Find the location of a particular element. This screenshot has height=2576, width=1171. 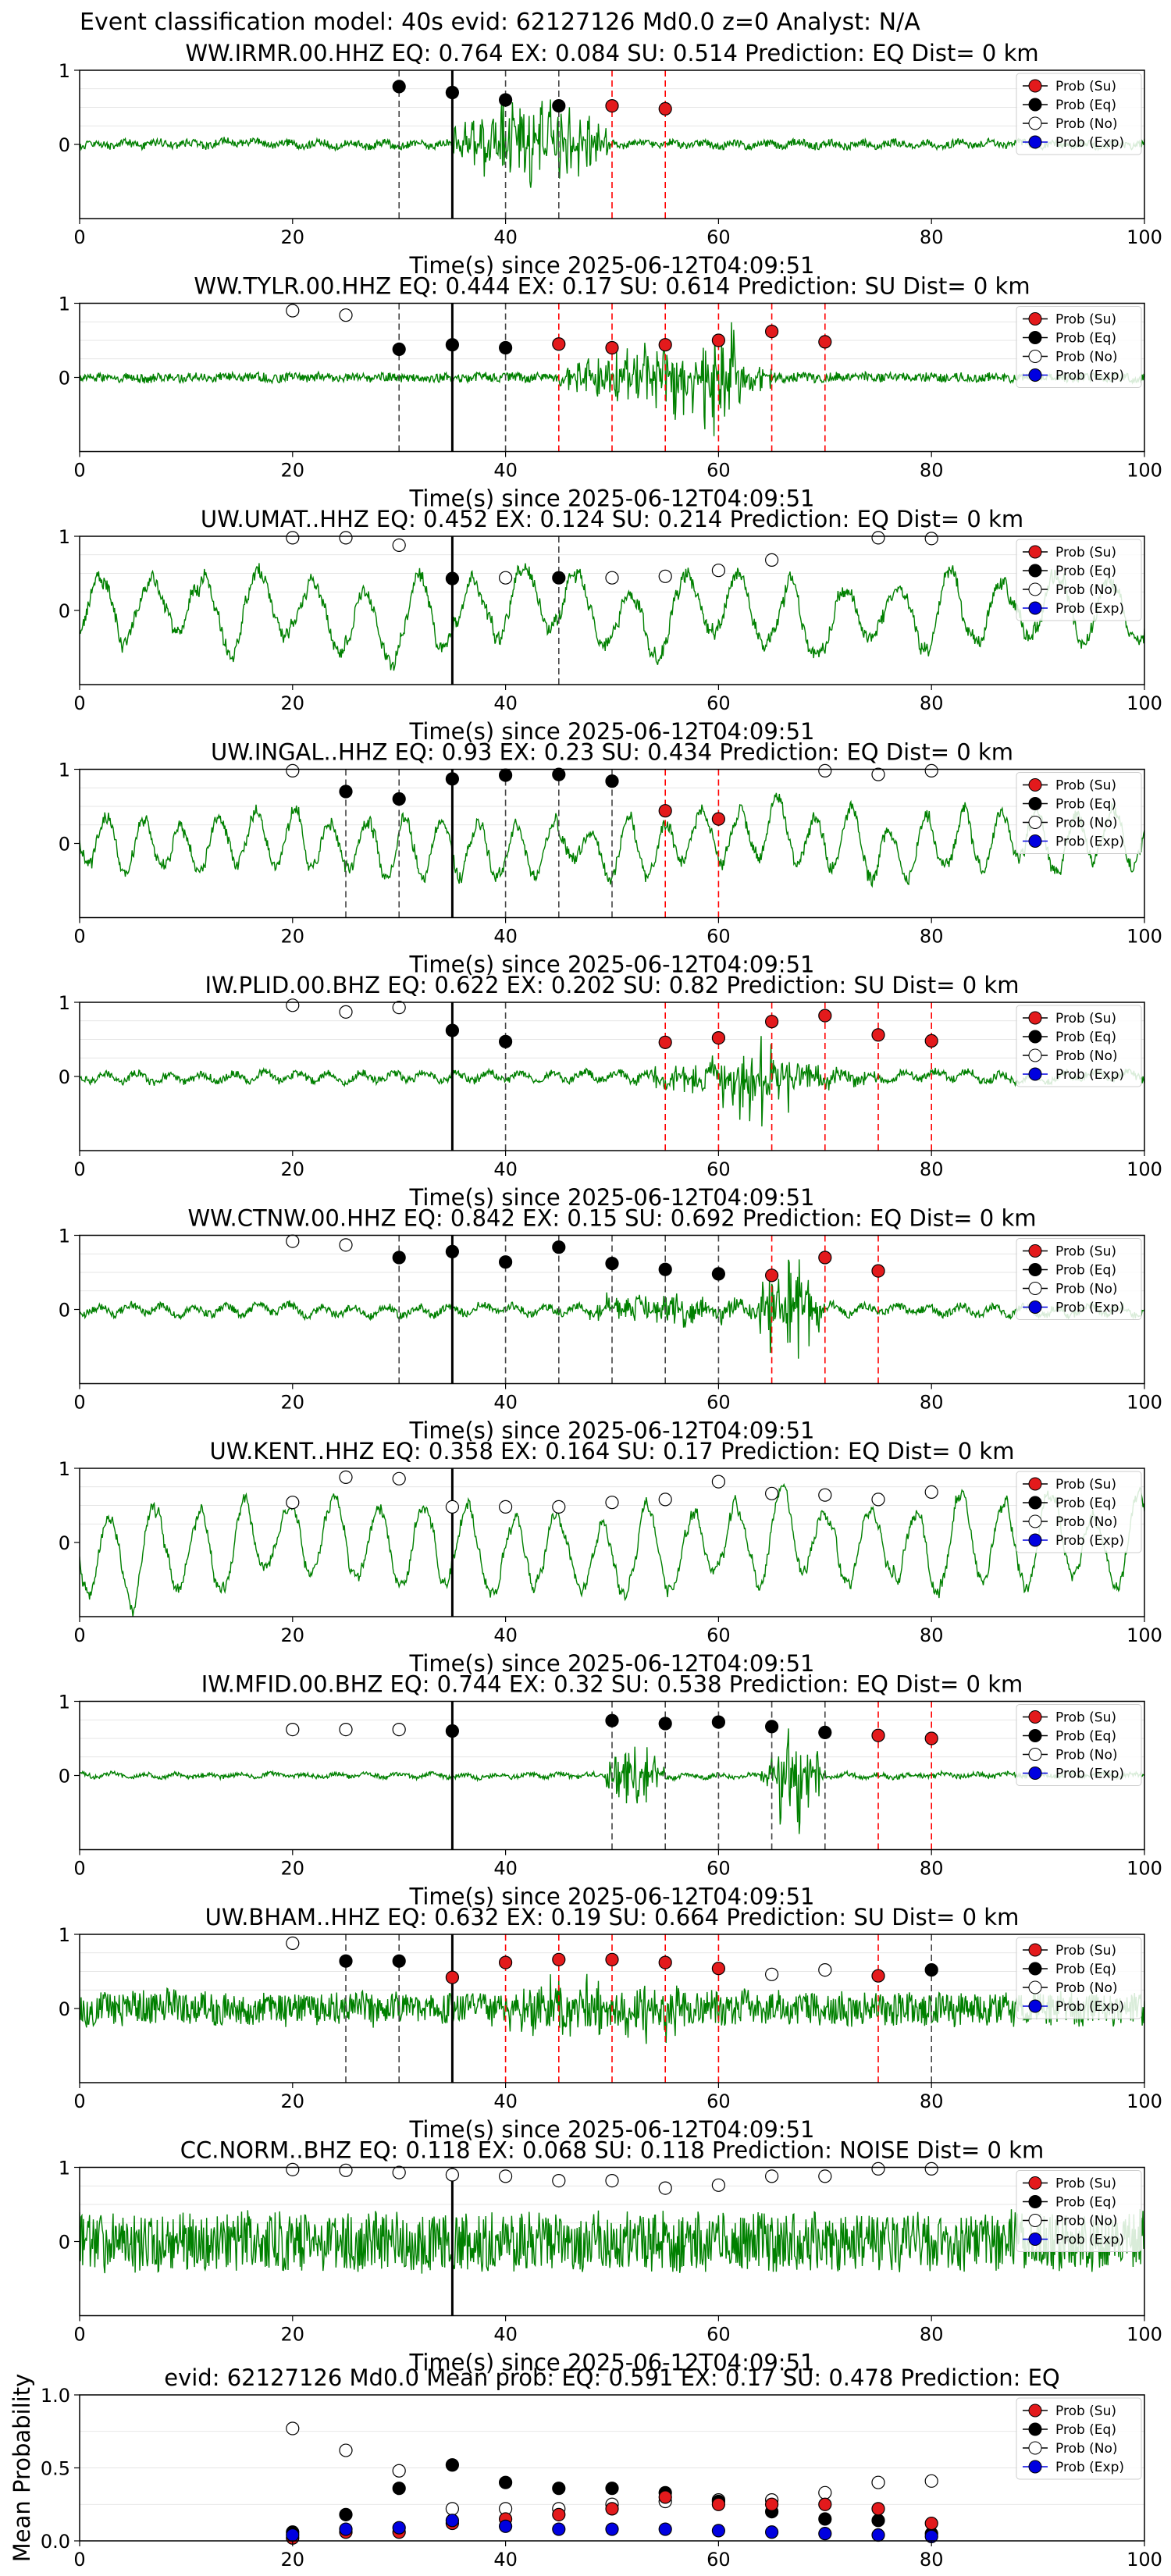

legend-box is located at coordinates (1079, 580).